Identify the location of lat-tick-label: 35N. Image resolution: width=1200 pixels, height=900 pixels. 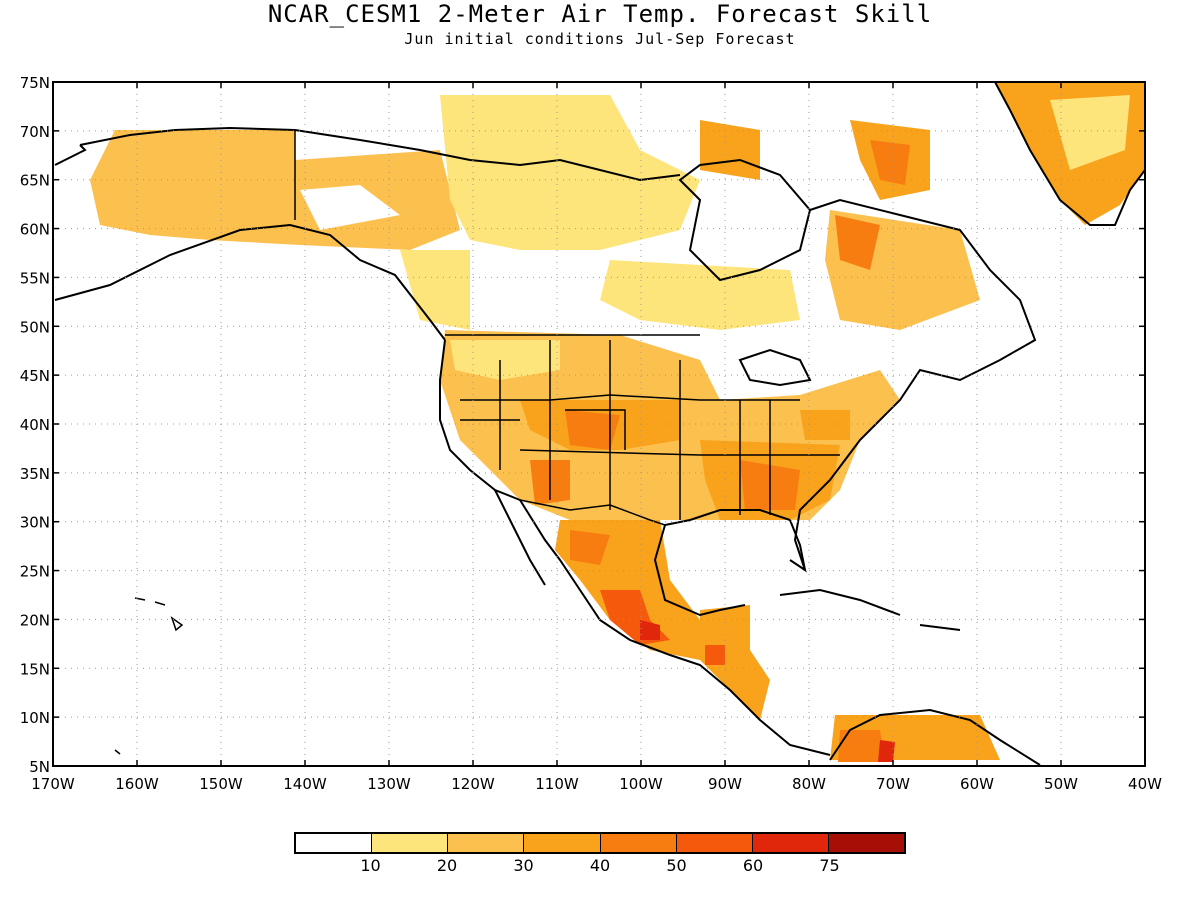
(35, 474).